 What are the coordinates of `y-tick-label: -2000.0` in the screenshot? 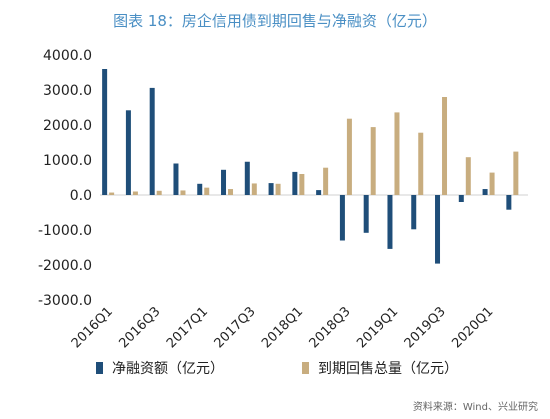 It's located at (65, 266).